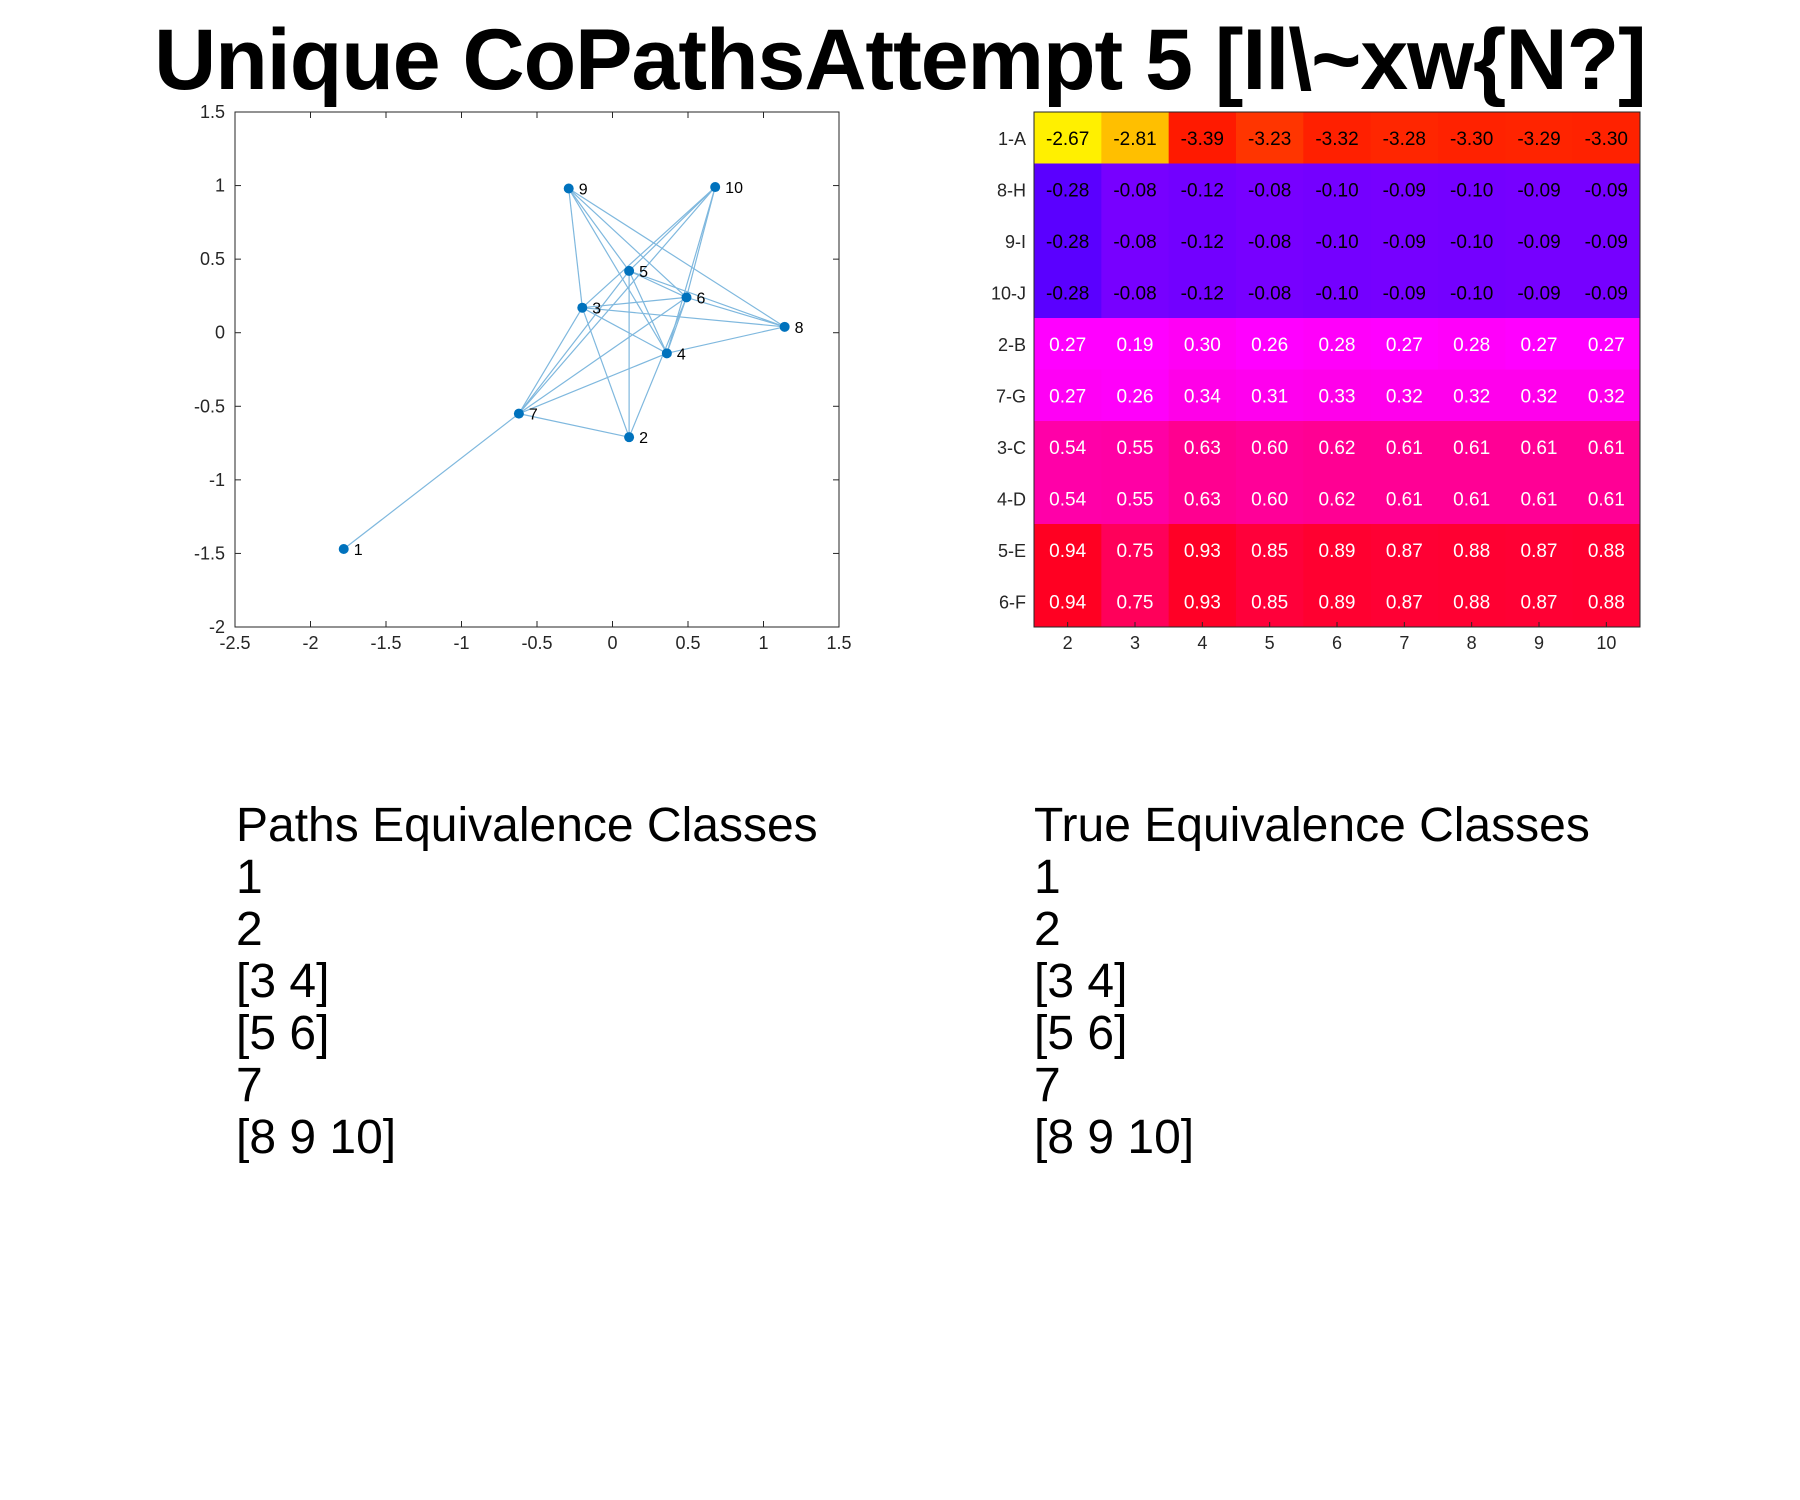 The width and height of the screenshot is (1800, 1500). Describe the element at coordinates (1008, 293) in the screenshot. I see `heatmap-row-label: 10-J` at that location.